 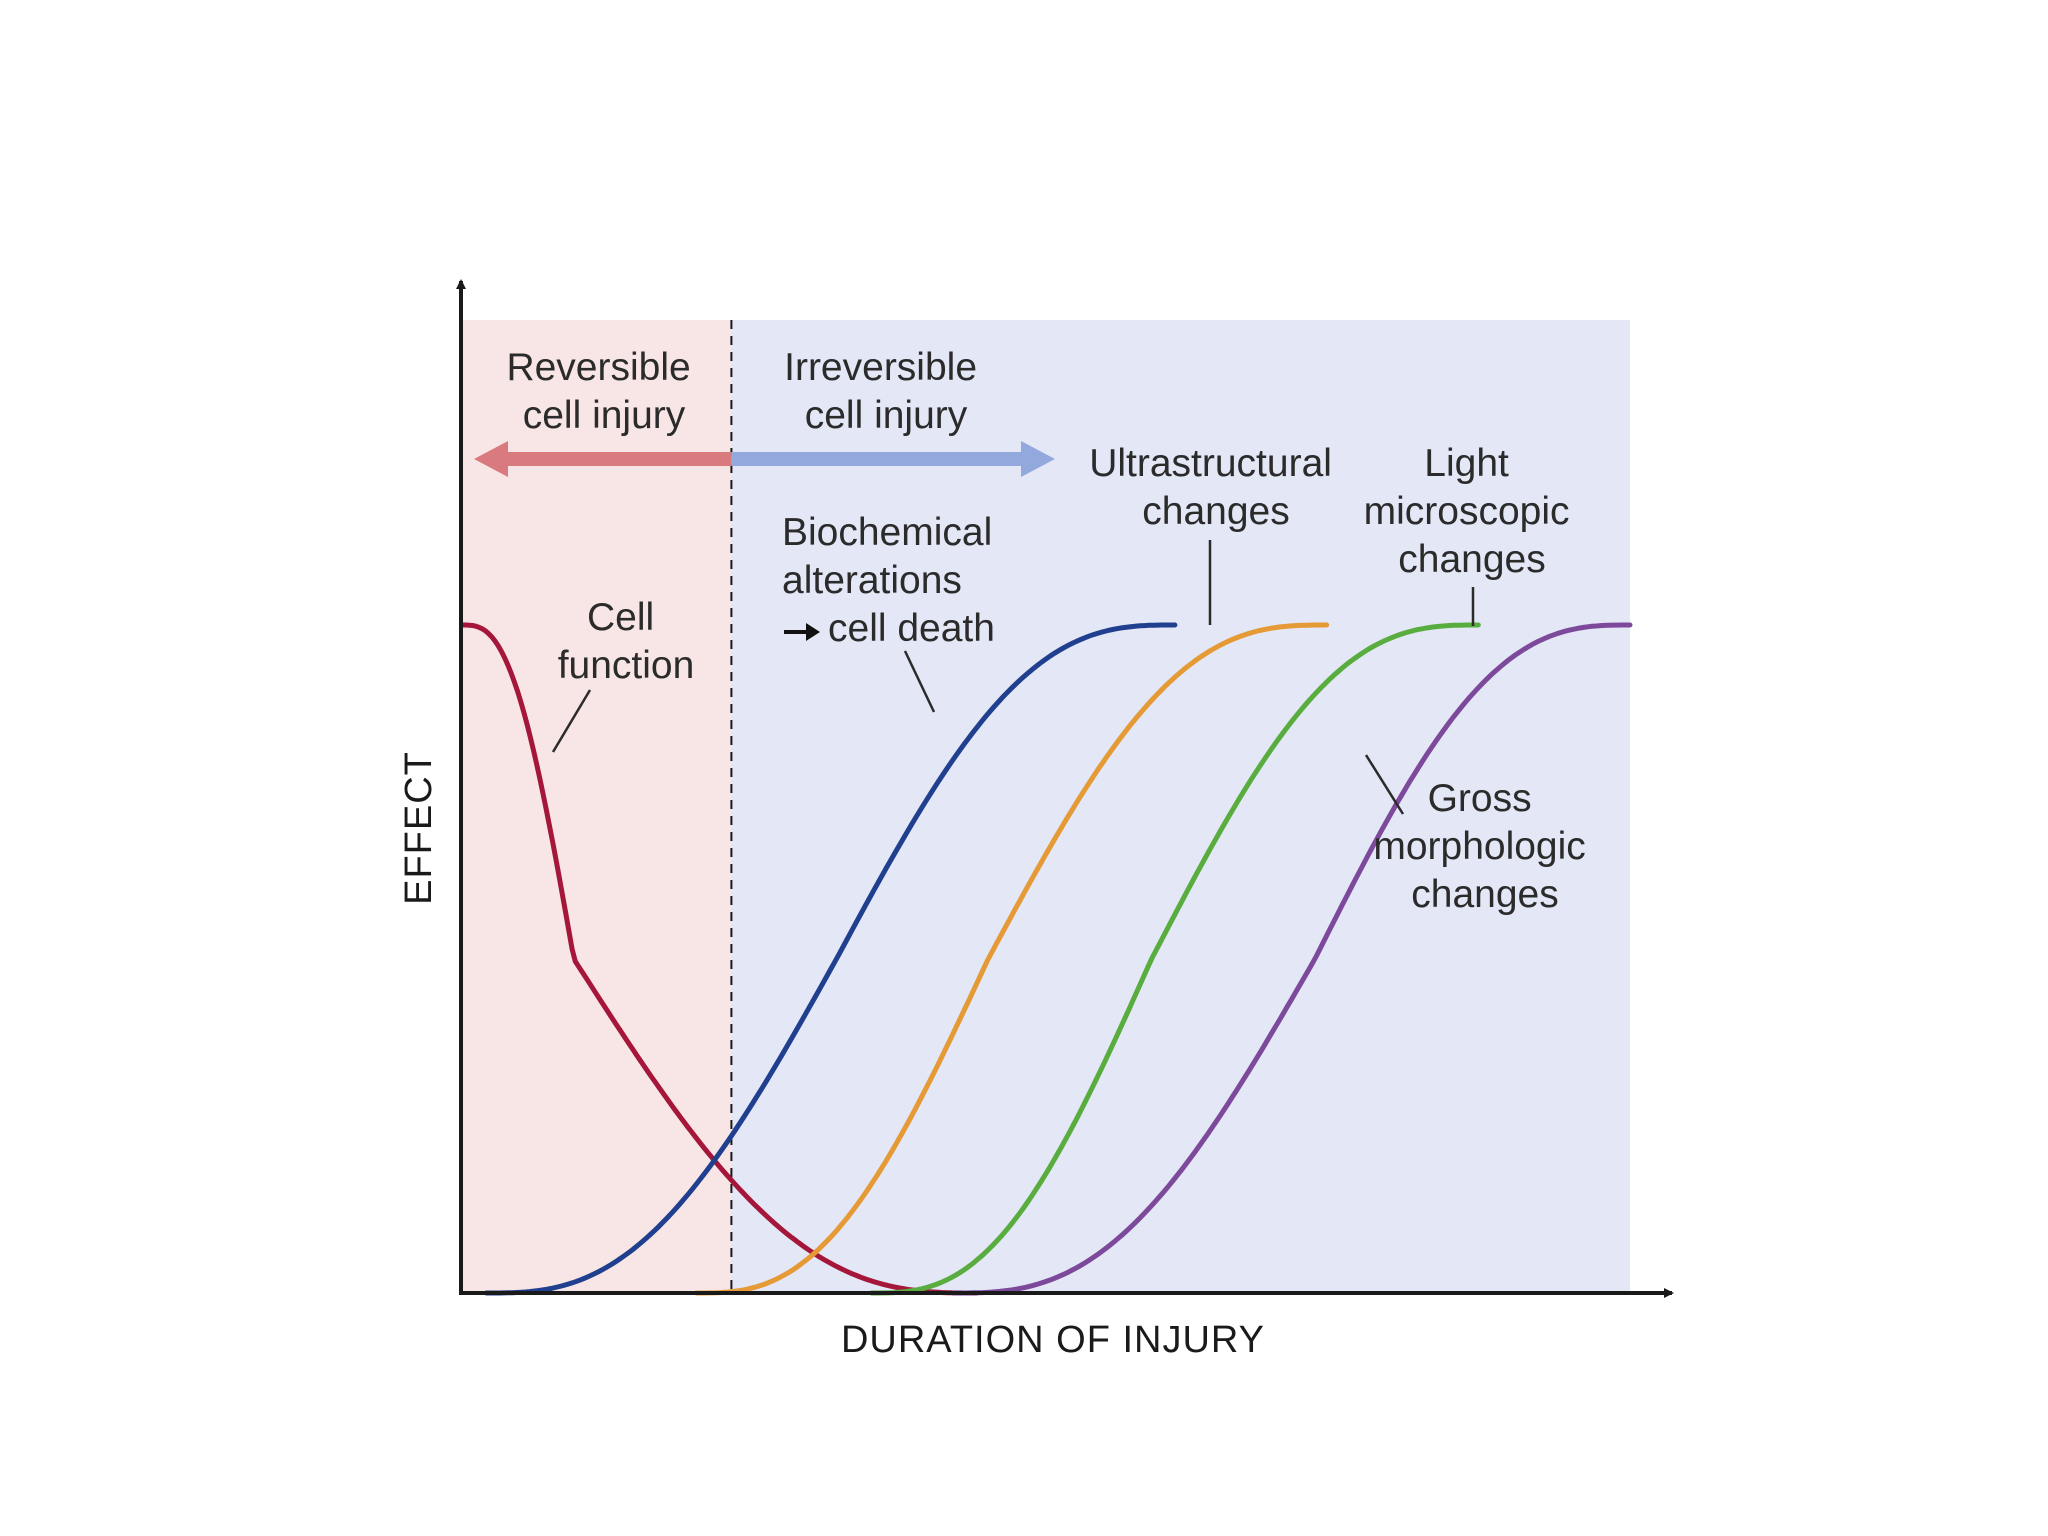 I want to click on irreversible-arrow, so click(x=893, y=459).